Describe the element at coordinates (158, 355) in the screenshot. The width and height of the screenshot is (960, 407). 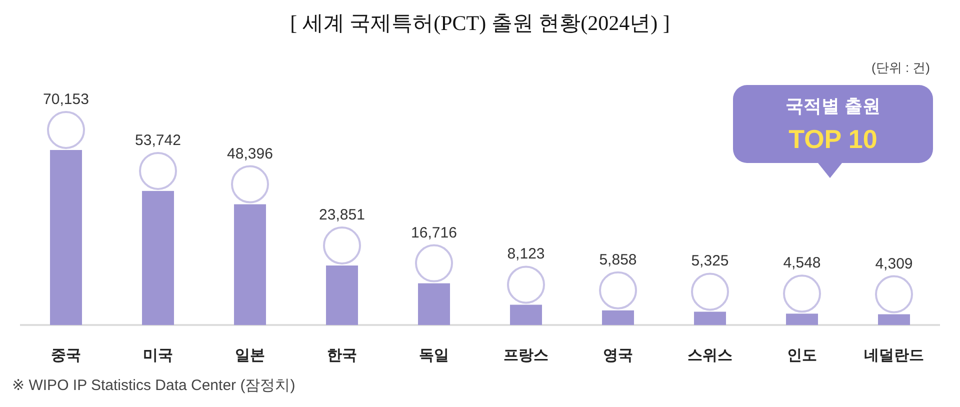
I see `x-tick-label: 미국` at that location.